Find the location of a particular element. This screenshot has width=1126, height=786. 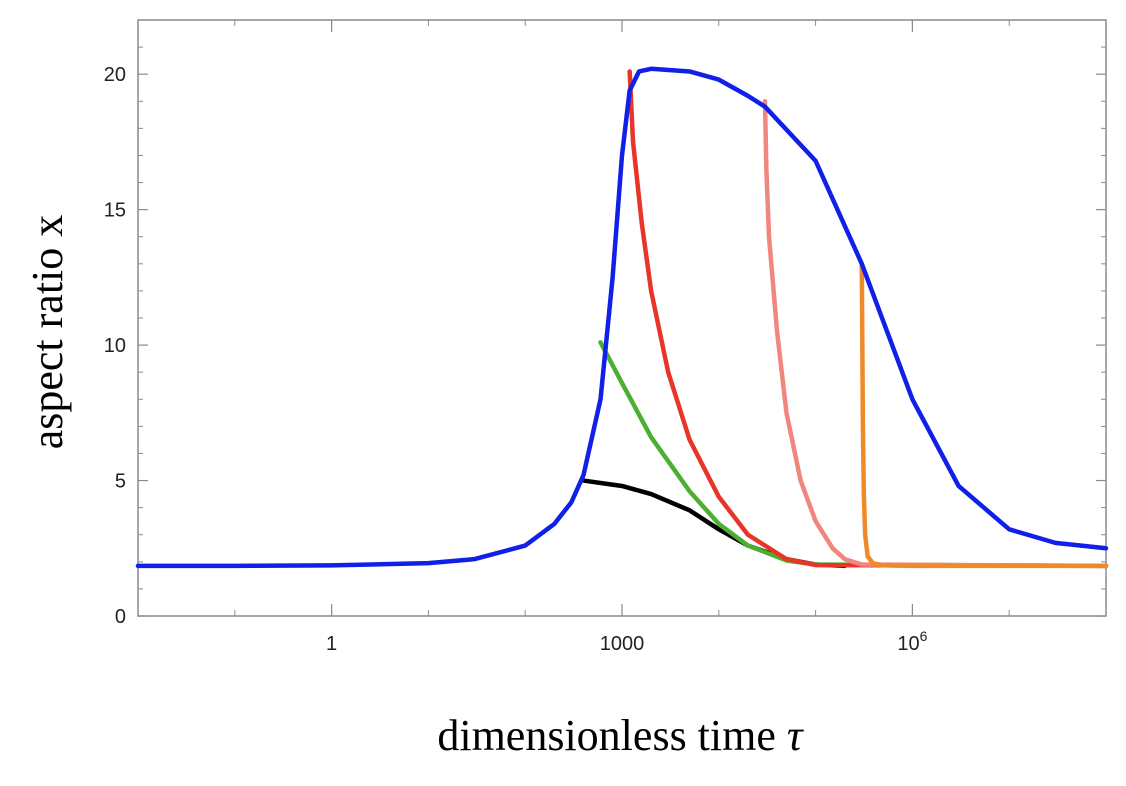

y-tick-label: 15 is located at coordinates (115, 211).